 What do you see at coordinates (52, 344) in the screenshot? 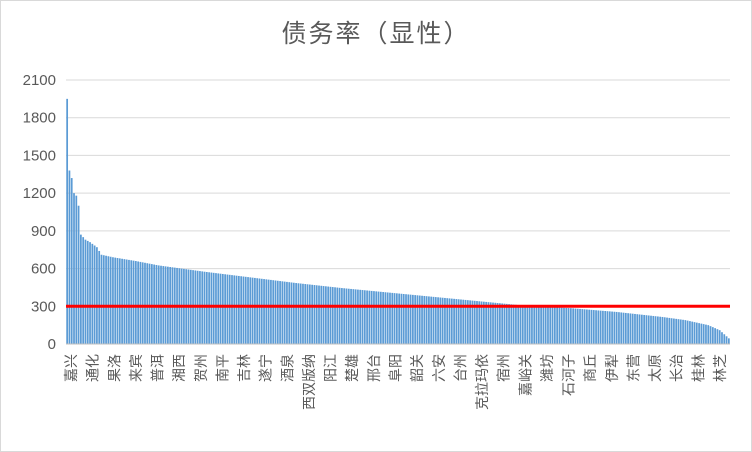
I see `y-tick-label: 0` at bounding box center [52, 344].